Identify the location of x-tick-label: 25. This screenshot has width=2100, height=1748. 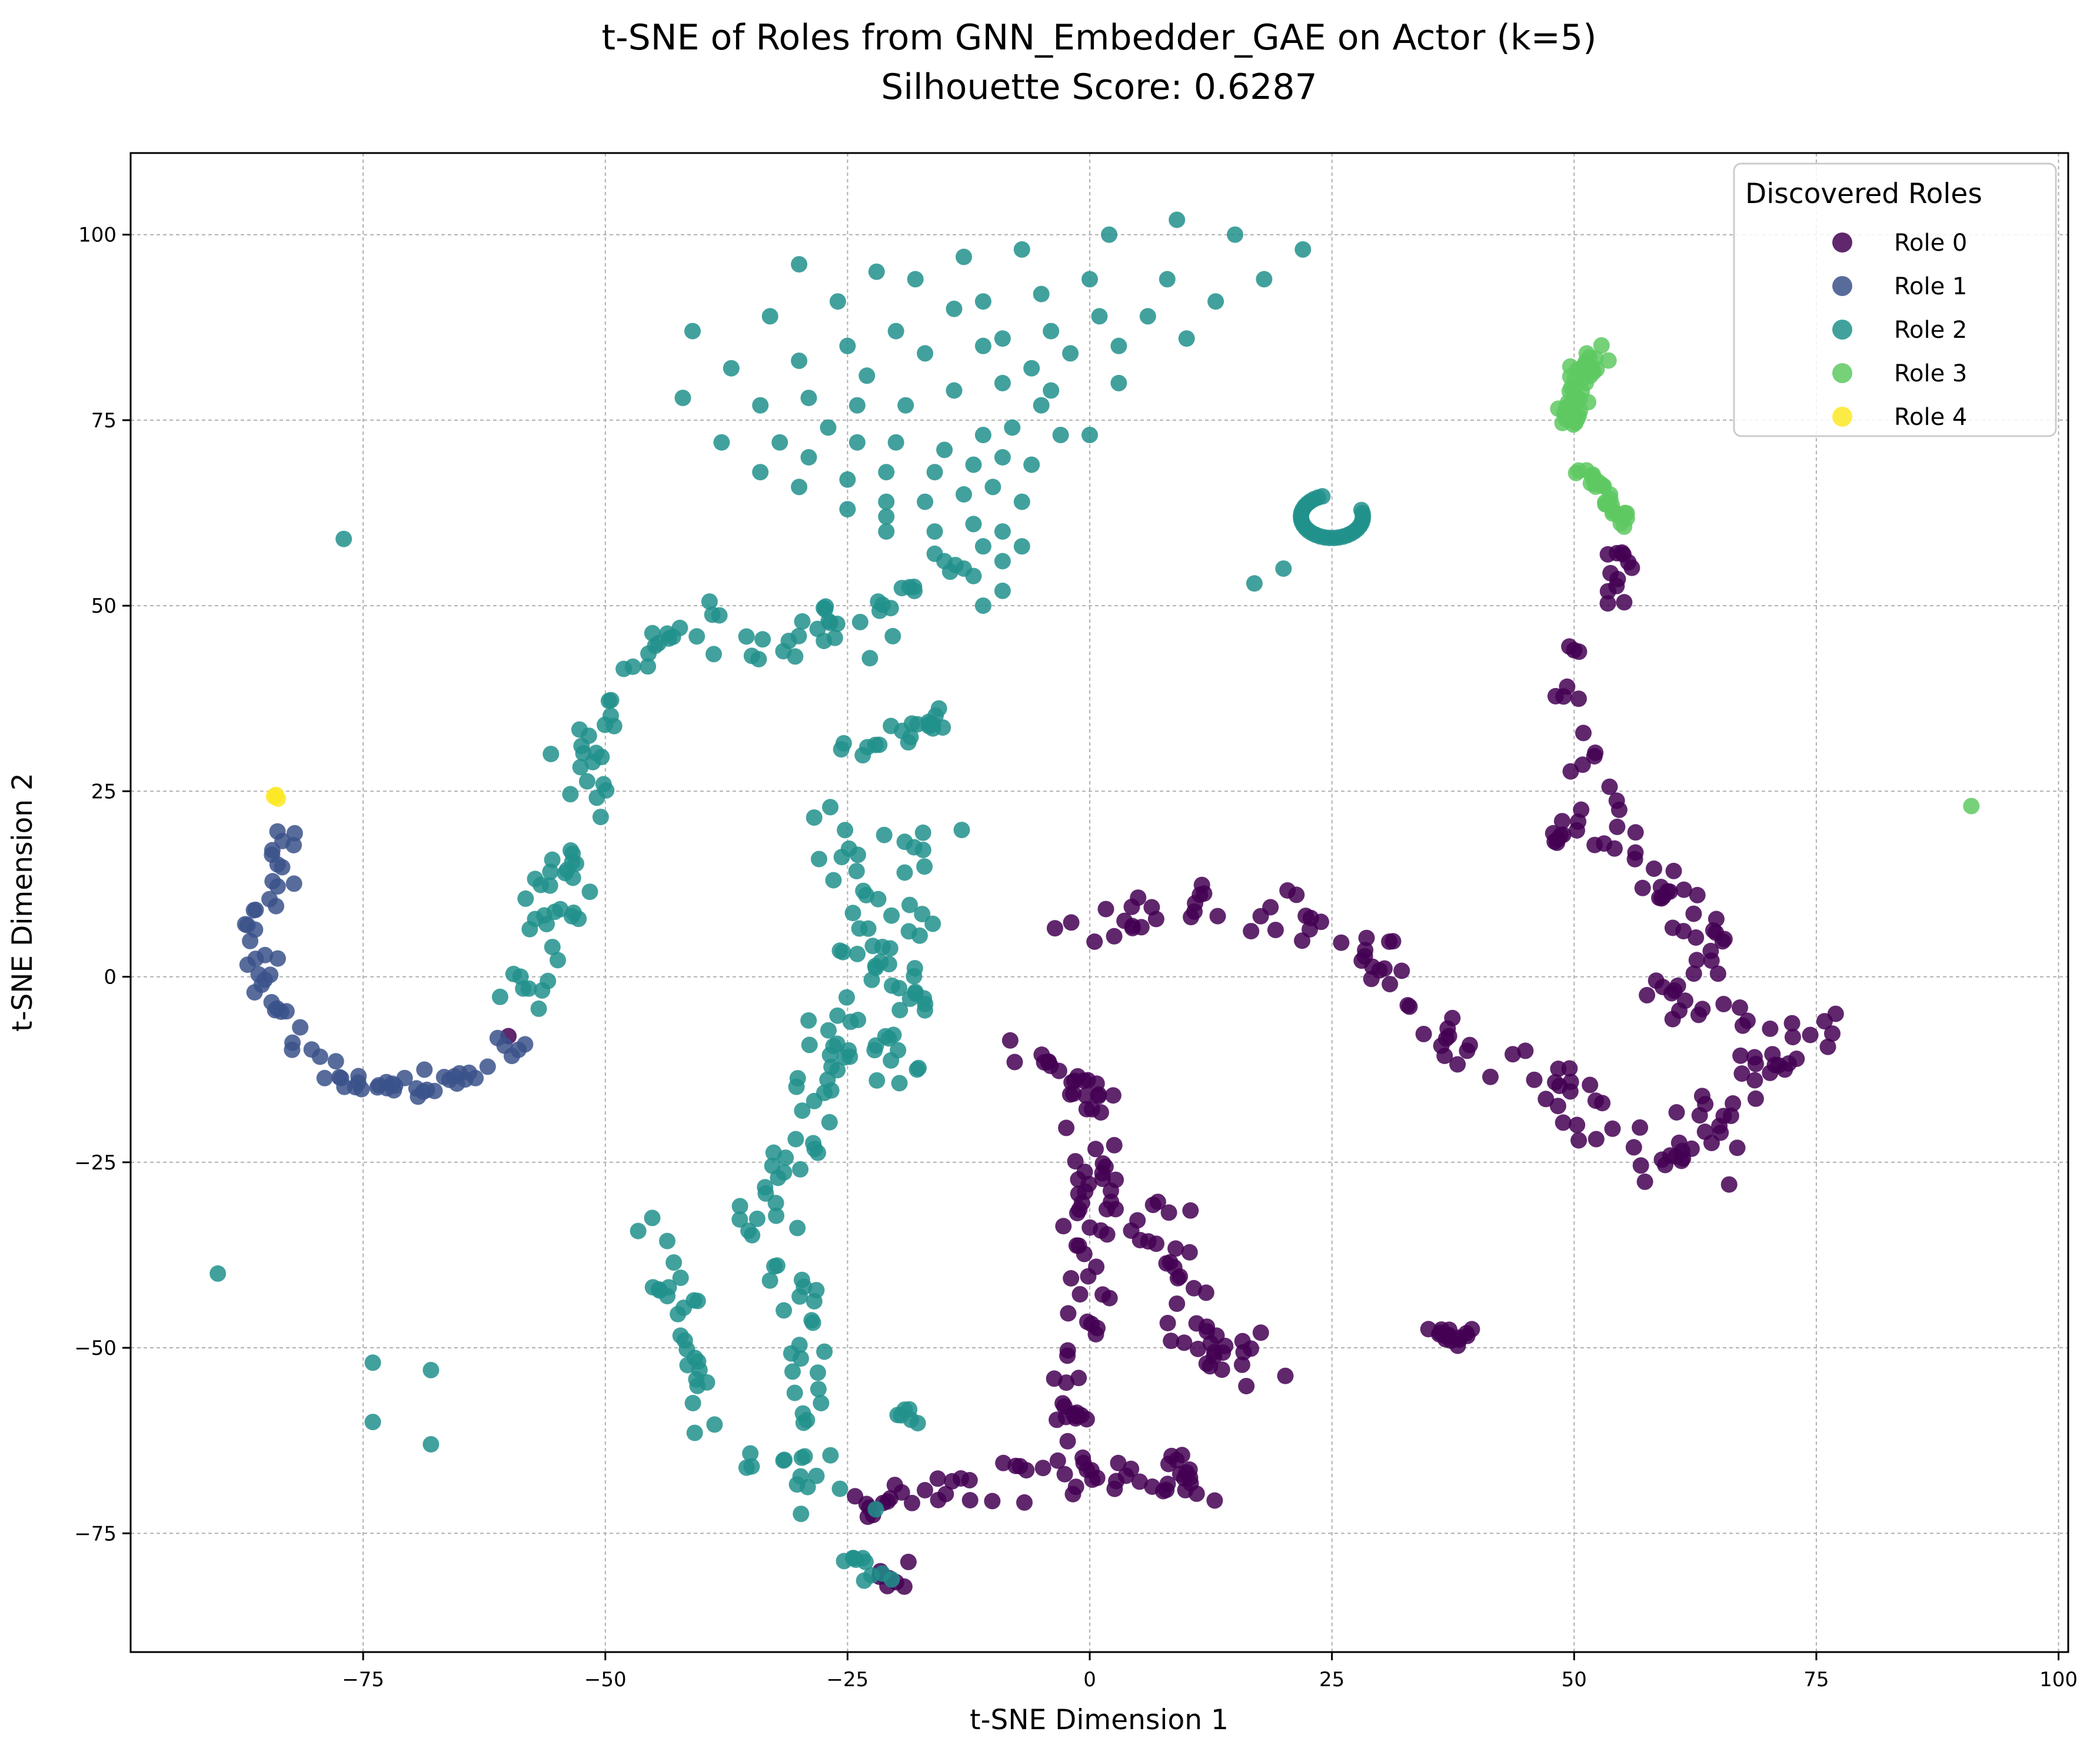
(1331, 1679).